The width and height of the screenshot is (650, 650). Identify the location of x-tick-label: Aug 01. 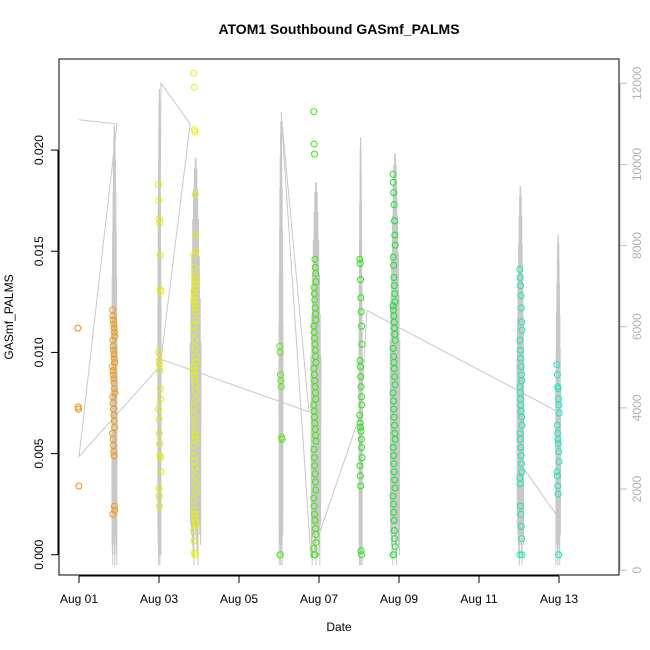
(79, 599).